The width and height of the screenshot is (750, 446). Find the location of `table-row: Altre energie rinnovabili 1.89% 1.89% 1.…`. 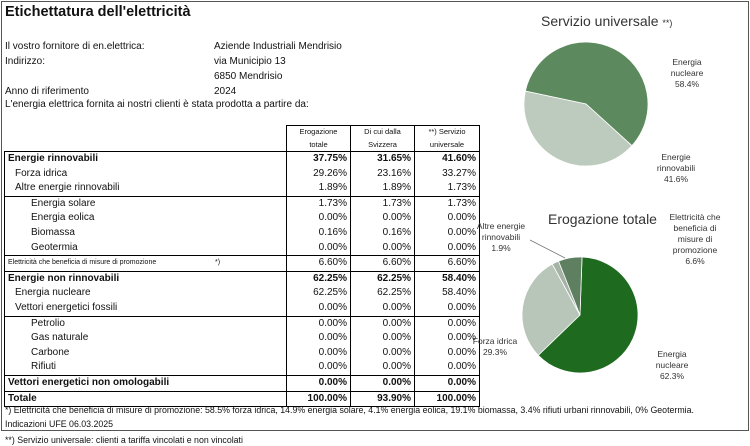

table-row: Altre energie rinnovabili 1.89% 1.89% 1.… is located at coordinates (242, 189).